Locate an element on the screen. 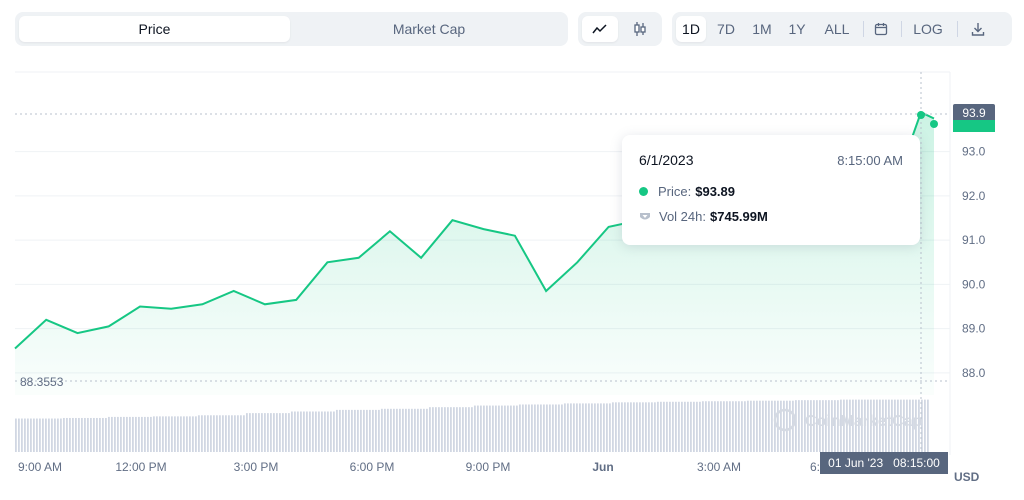 This screenshot has width=1024, height=500. calendar-icon is located at coordinates (881, 29).